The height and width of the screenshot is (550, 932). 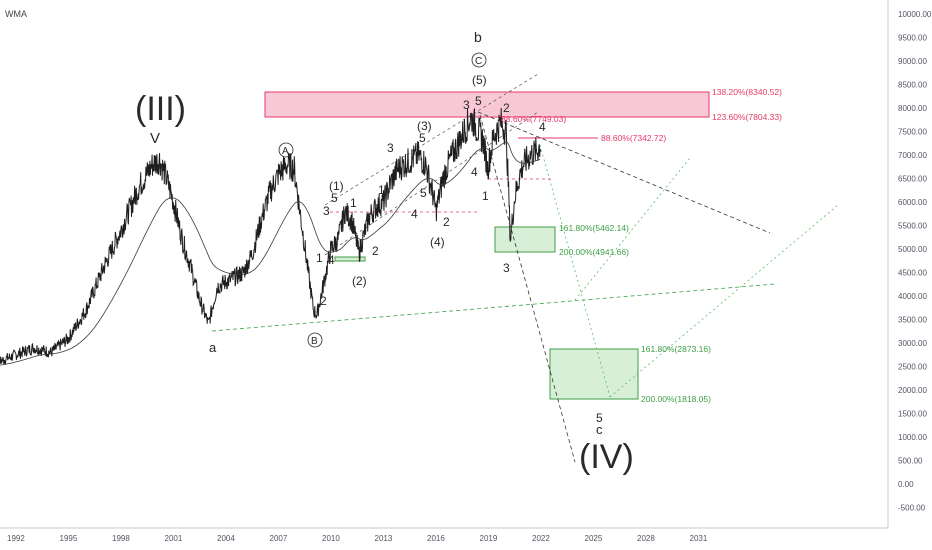 I want to click on price-tick-label: 6000.00, so click(x=912, y=202).